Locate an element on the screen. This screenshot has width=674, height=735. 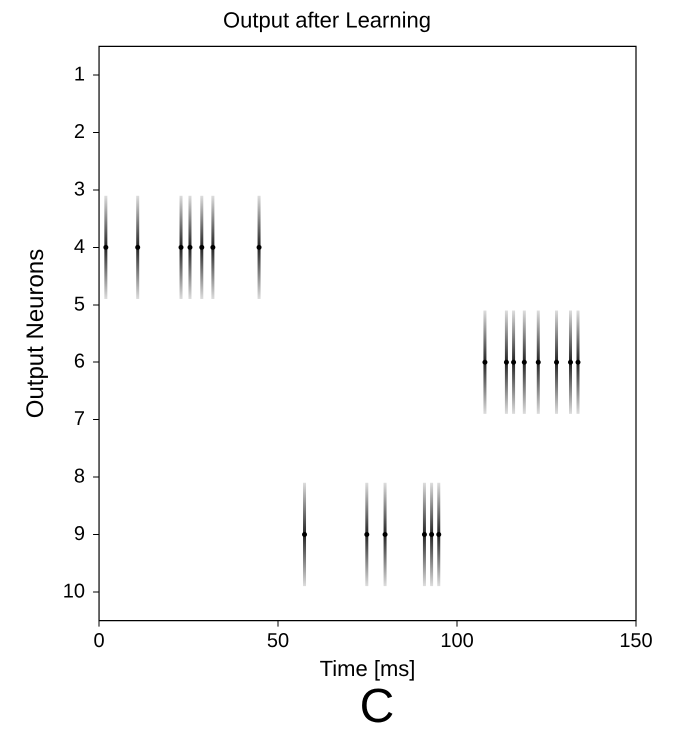
y-tick-label: 6 is located at coordinates (80, 361).